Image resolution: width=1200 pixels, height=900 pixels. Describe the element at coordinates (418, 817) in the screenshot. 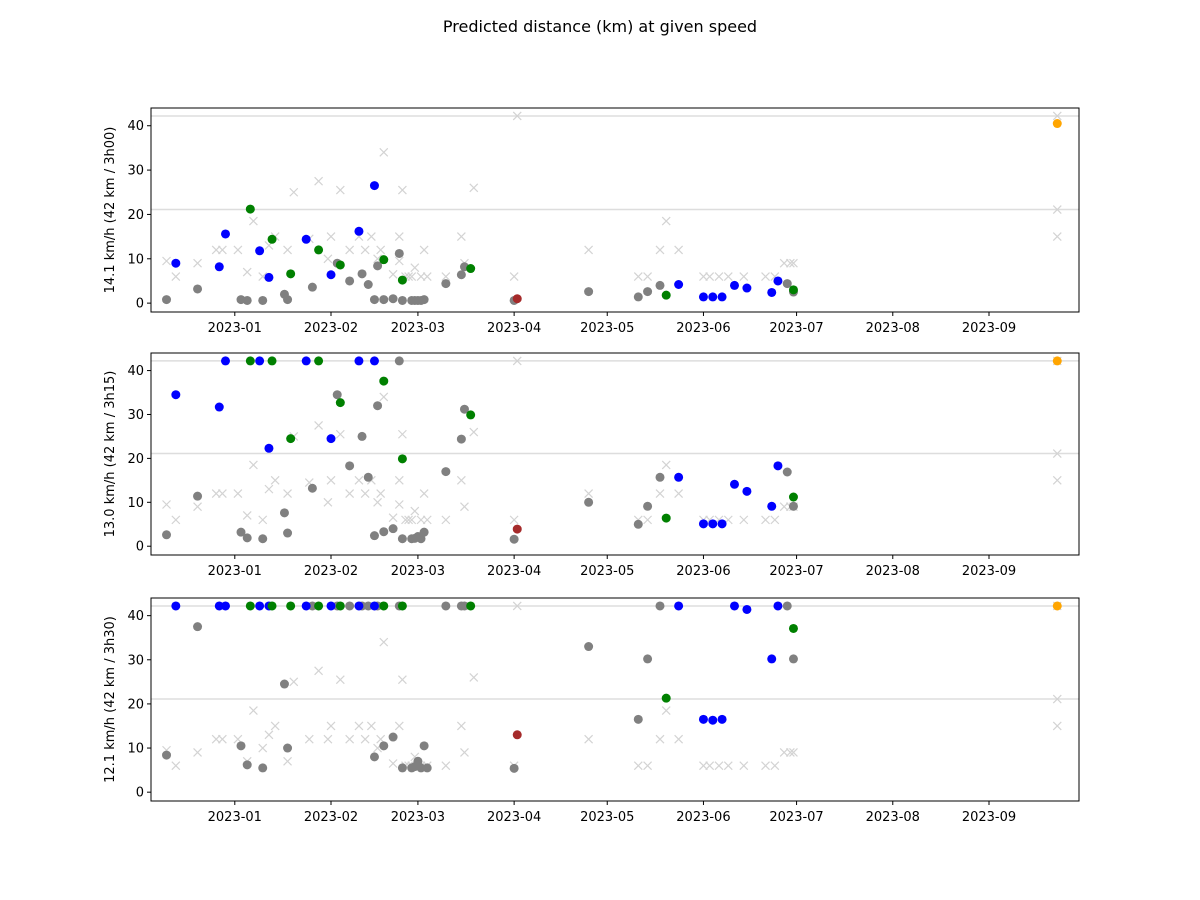

I see `x-tick-label: 2023-03` at that location.